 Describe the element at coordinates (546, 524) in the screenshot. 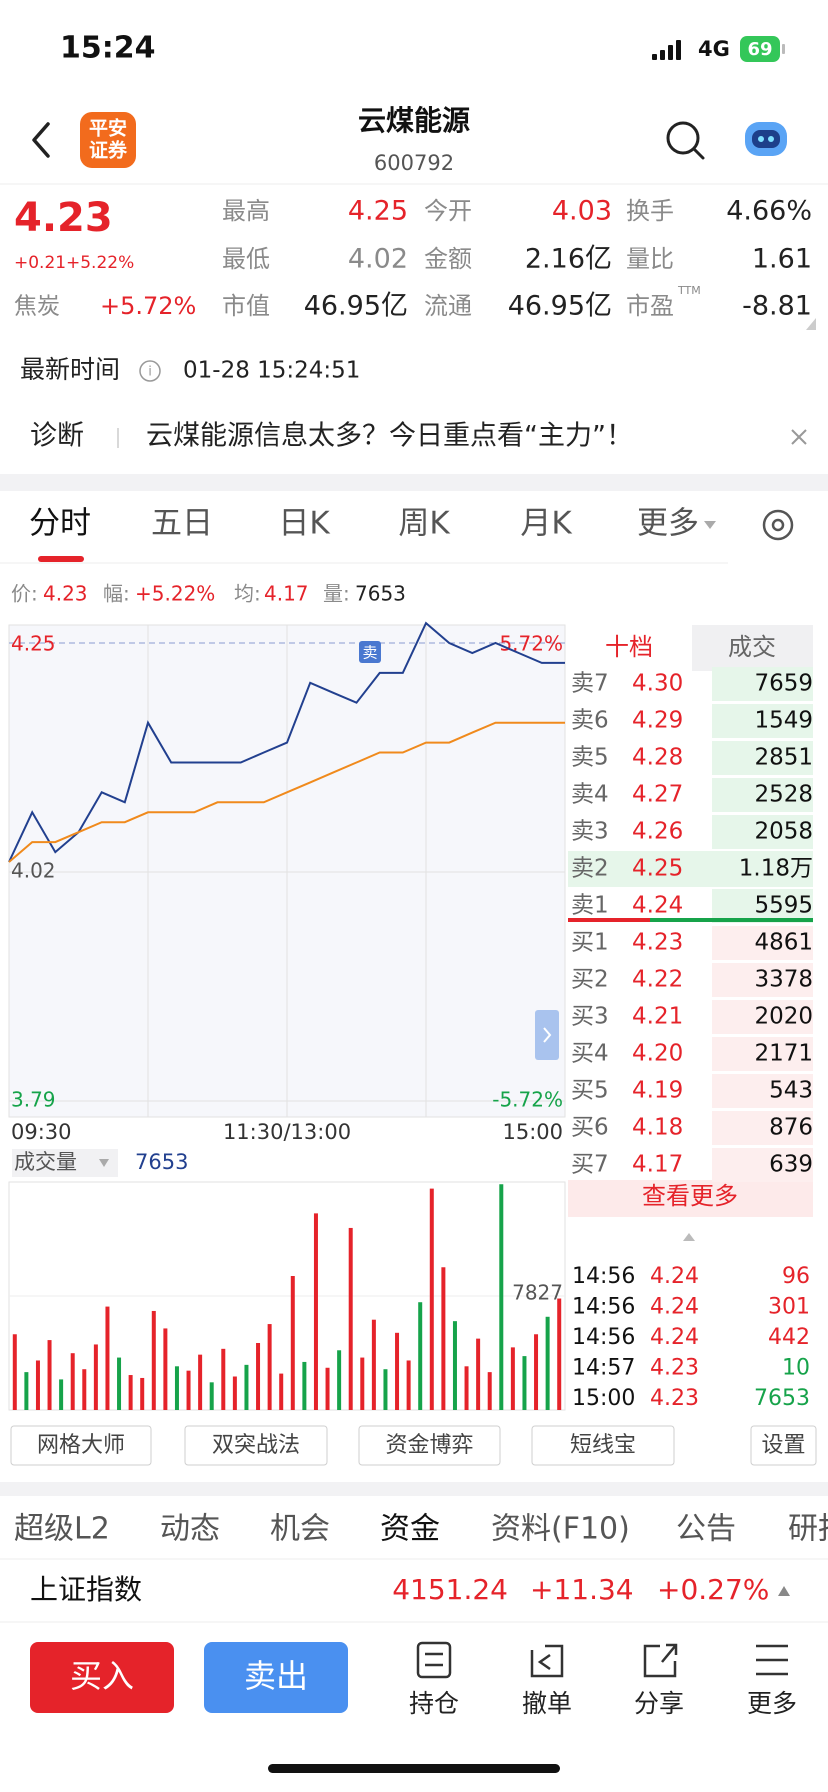

I see `chart-tab: 月K` at that location.